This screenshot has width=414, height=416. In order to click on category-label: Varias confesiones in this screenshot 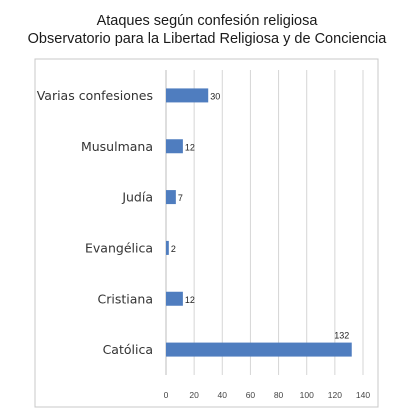, I will do `click(95, 95)`.